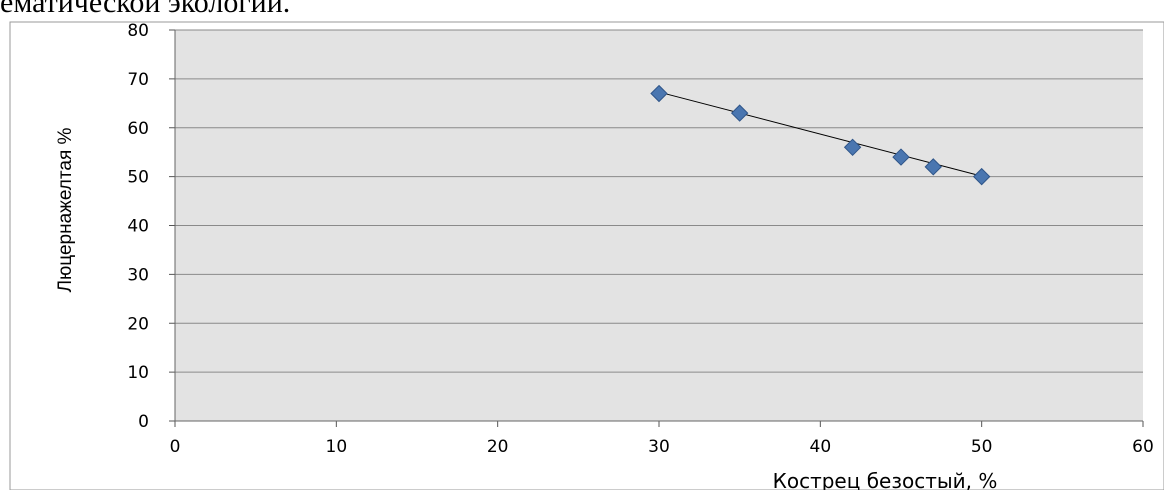 Image resolution: width=1164 pixels, height=490 pixels. Describe the element at coordinates (659, 447) in the screenshot. I see `x-tick-label: 30` at that location.